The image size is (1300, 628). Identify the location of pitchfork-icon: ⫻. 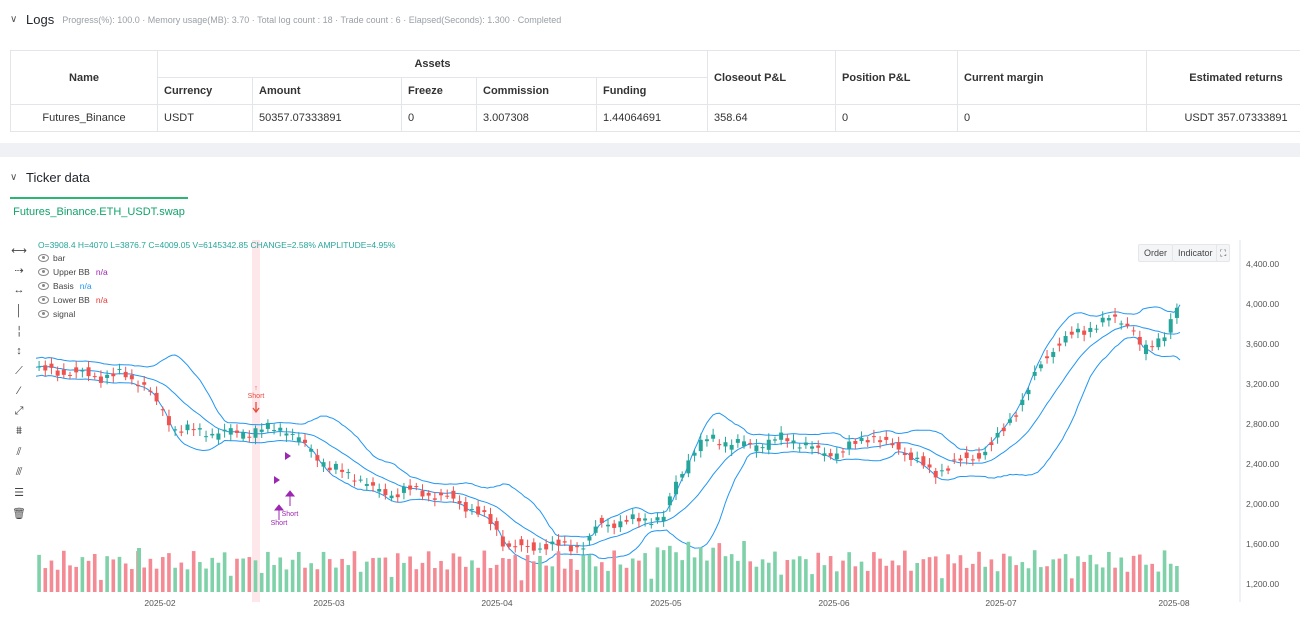
(19, 471).